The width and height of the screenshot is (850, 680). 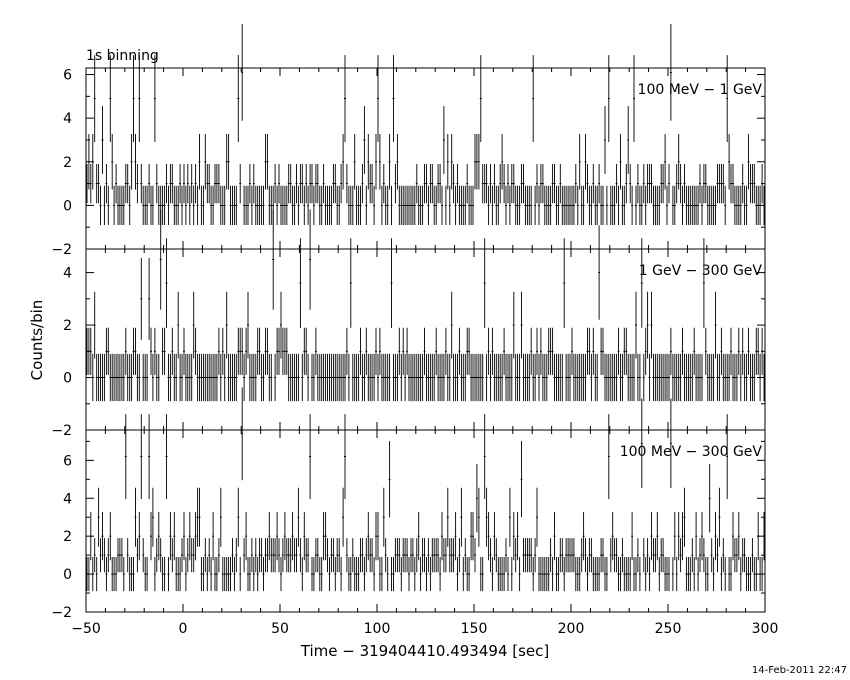 I want to click on y-axis-title: Counts/bin, so click(x=37, y=340).